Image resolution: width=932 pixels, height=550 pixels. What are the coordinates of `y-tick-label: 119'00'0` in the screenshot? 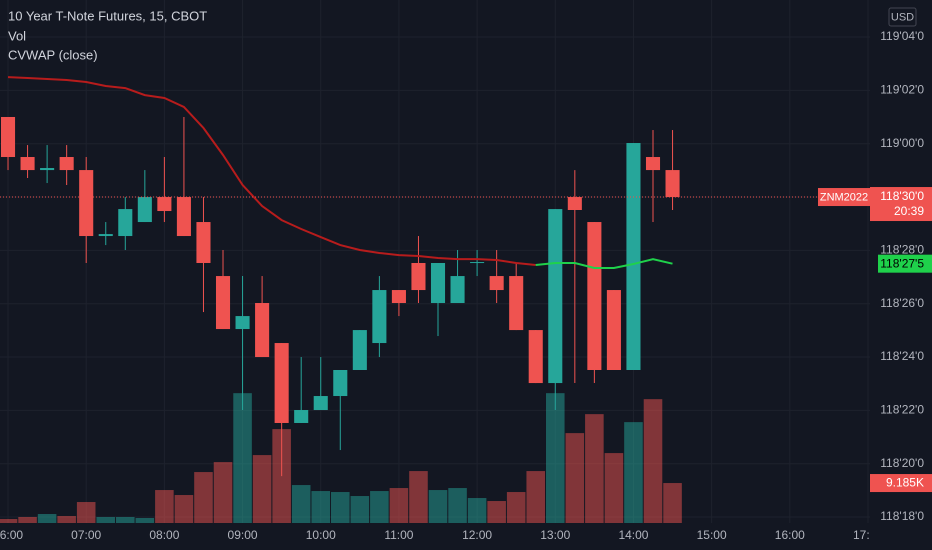 It's located at (902, 143).